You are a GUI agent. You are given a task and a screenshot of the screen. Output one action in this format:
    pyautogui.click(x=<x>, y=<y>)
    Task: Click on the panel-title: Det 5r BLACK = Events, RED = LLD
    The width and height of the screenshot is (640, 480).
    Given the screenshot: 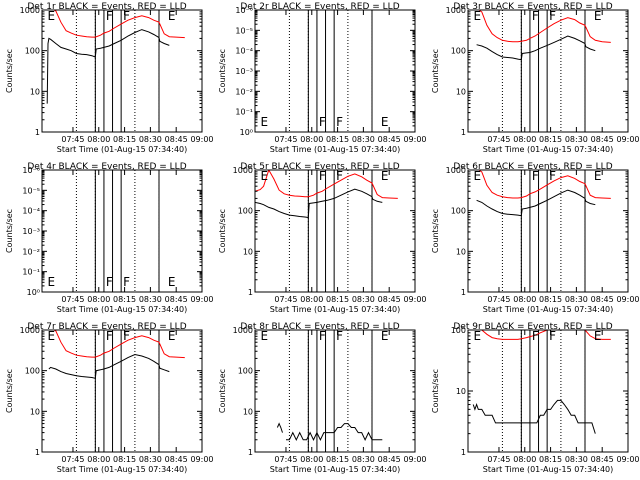 What is the action you would take?
    pyautogui.click(x=319, y=167)
    